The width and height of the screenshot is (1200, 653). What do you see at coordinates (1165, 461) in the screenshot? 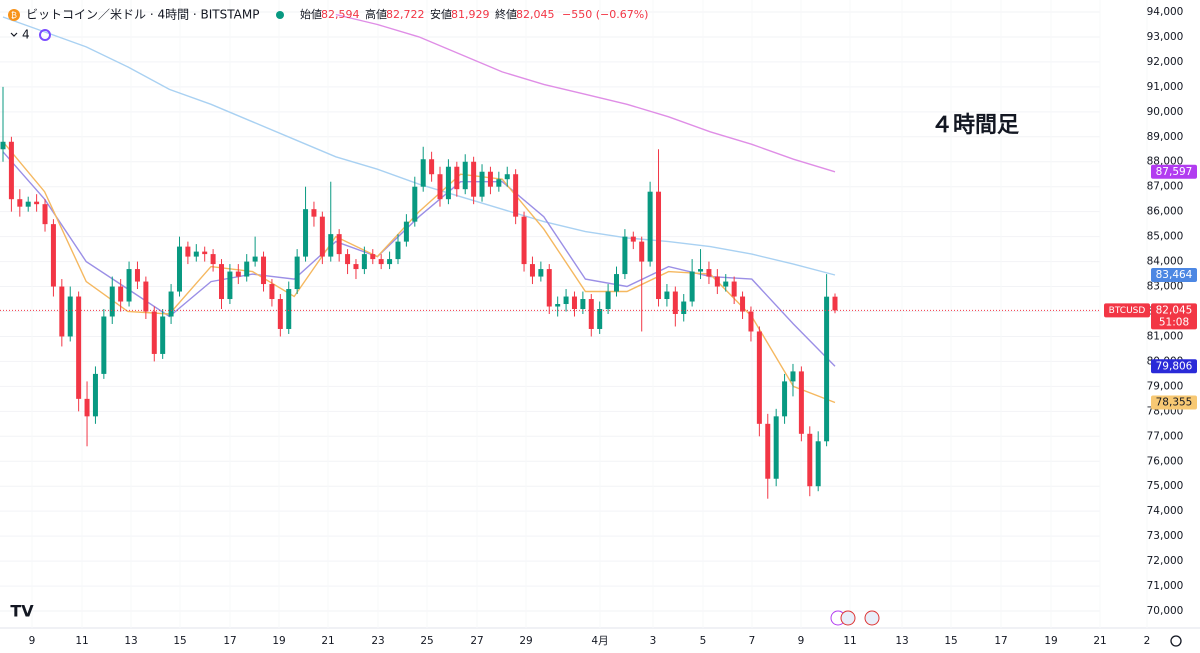
I see `y-tick-label: 76,000` at bounding box center [1165, 461].